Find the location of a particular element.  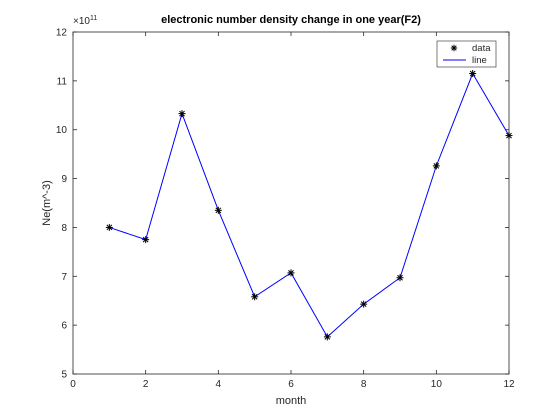

y-exponent-power: 11 is located at coordinates (93, 18).